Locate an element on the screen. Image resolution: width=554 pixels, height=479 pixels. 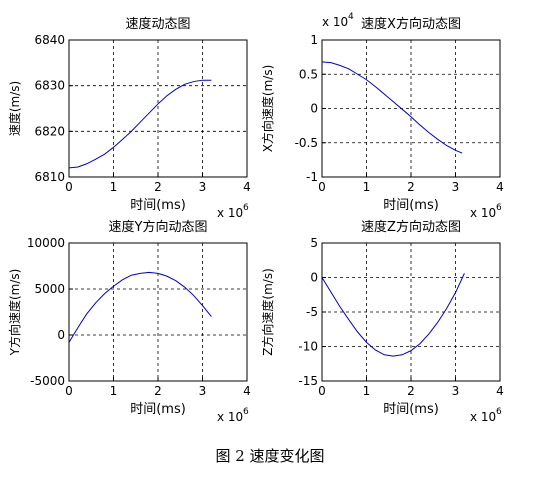
speed-x-xtick-label: 3 is located at coordinates (456, 187).